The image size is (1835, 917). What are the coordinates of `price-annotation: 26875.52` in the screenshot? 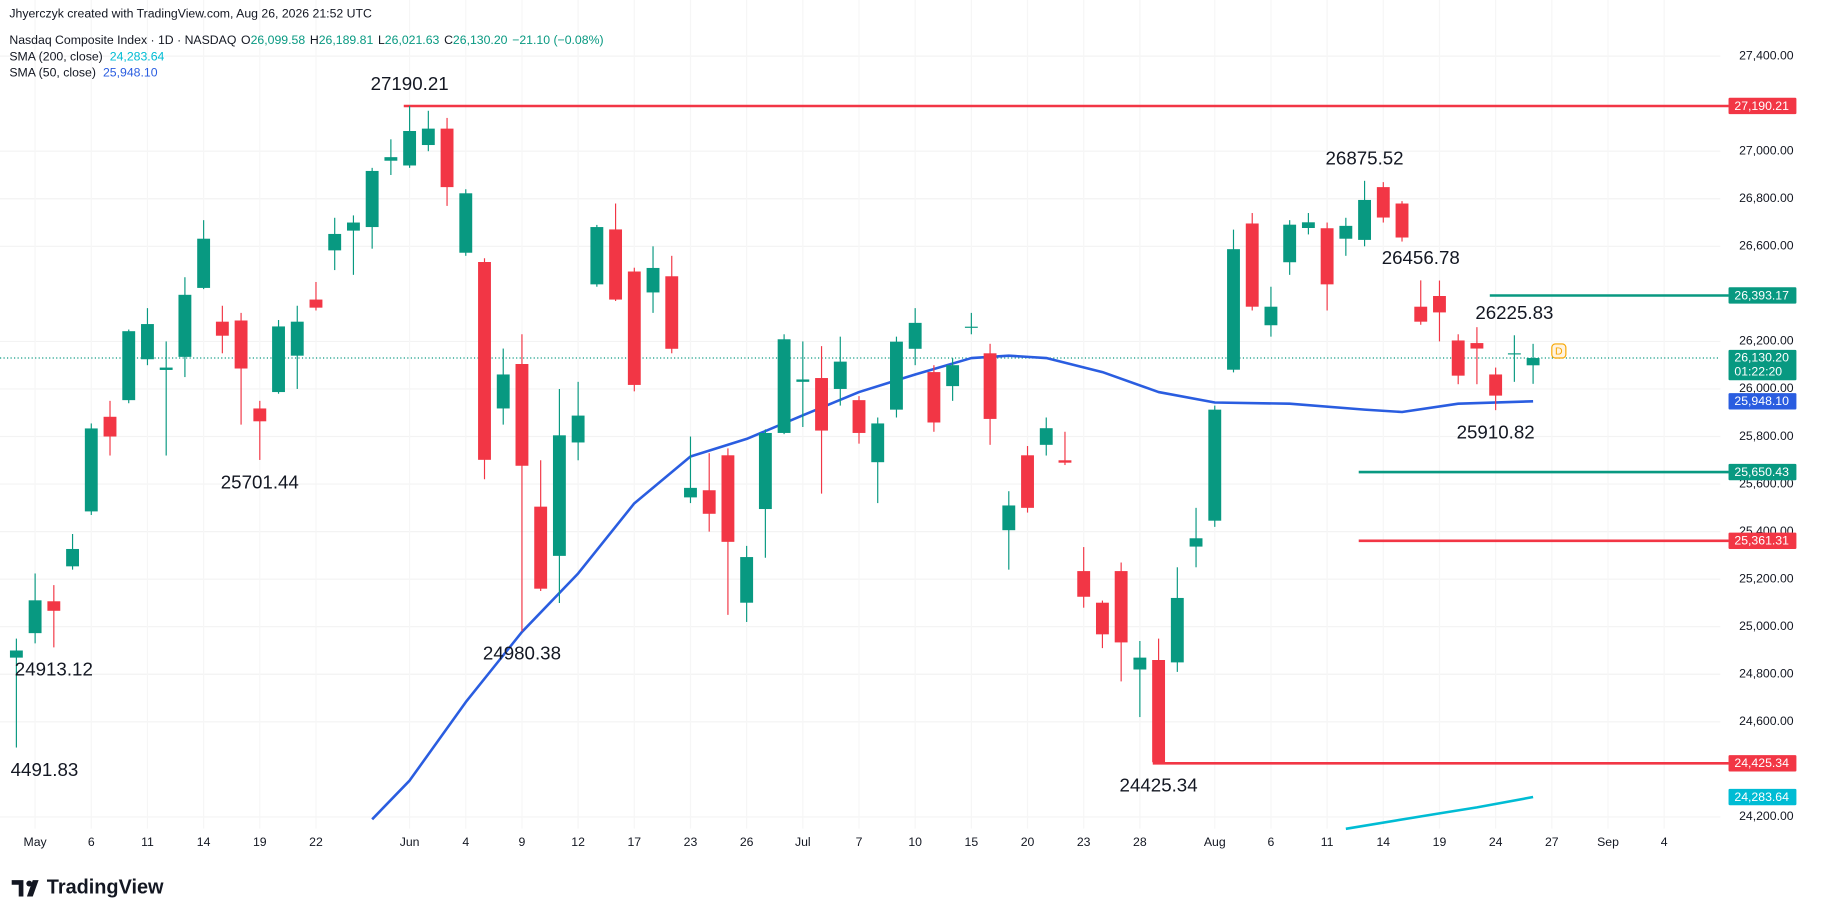 It's located at (1365, 158).